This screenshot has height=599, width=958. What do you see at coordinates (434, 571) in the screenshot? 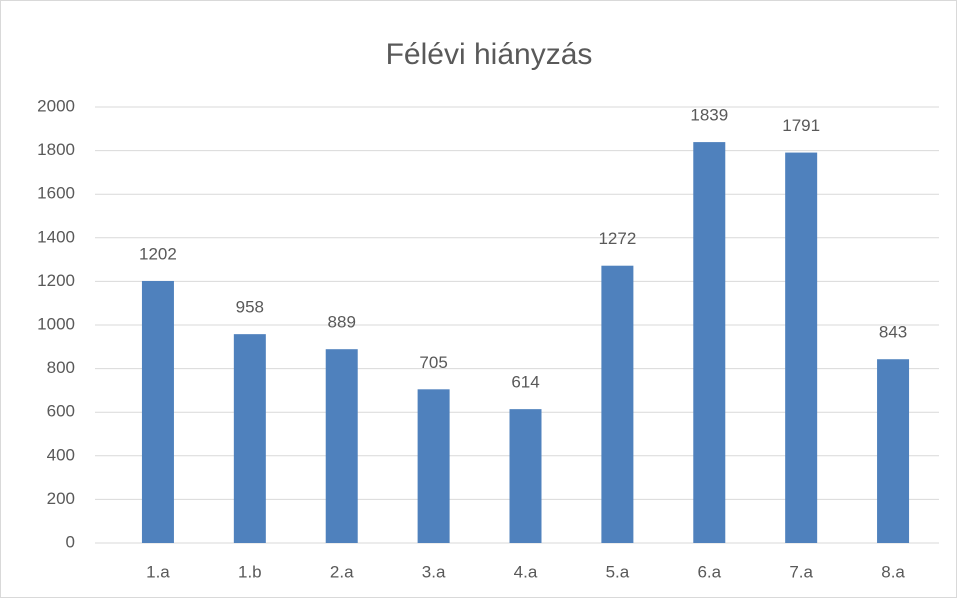
I see `x-tick-label: 3.a` at bounding box center [434, 571].